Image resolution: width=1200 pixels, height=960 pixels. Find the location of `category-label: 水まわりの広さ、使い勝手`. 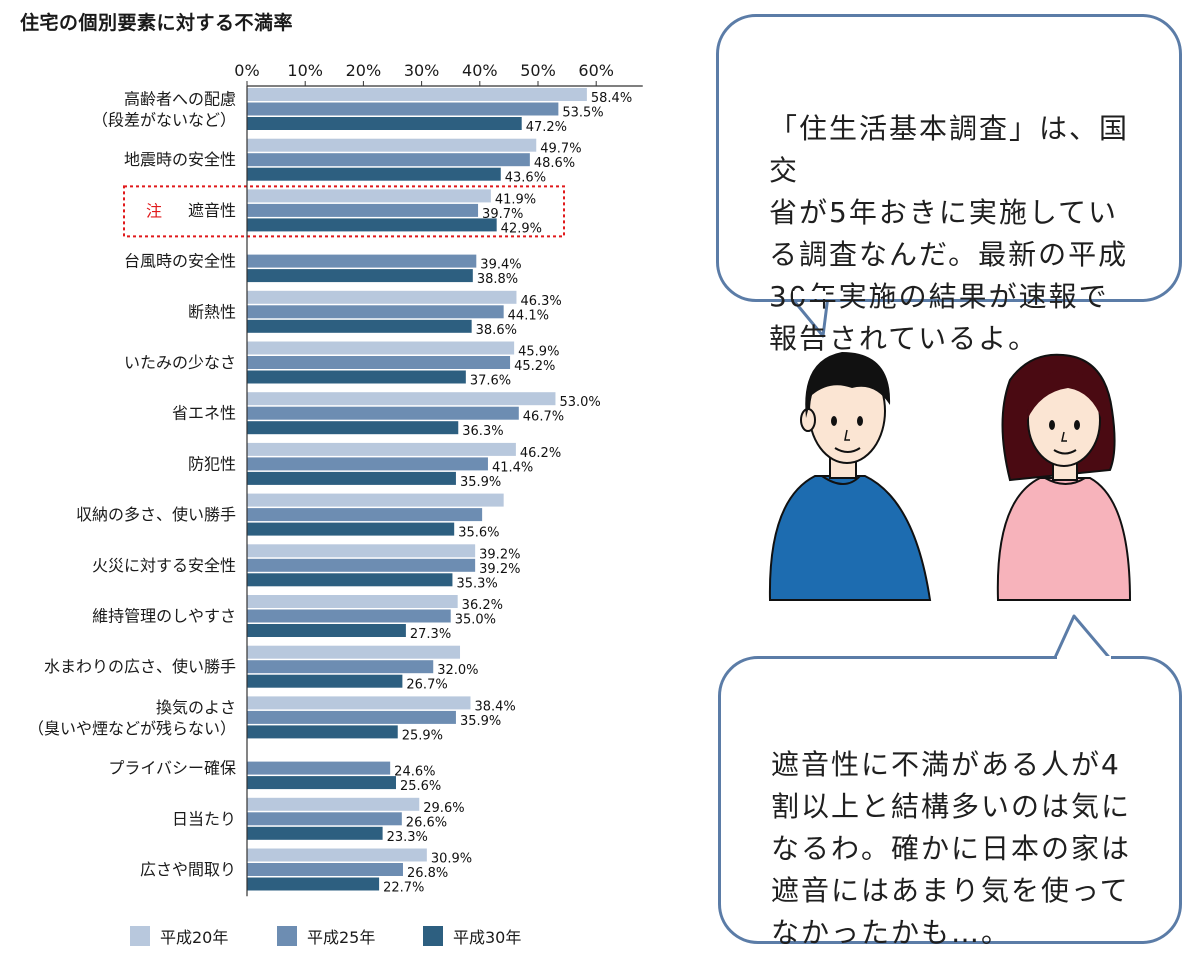

category-label: 水まわりの広さ、使い勝手 is located at coordinates (140, 666).